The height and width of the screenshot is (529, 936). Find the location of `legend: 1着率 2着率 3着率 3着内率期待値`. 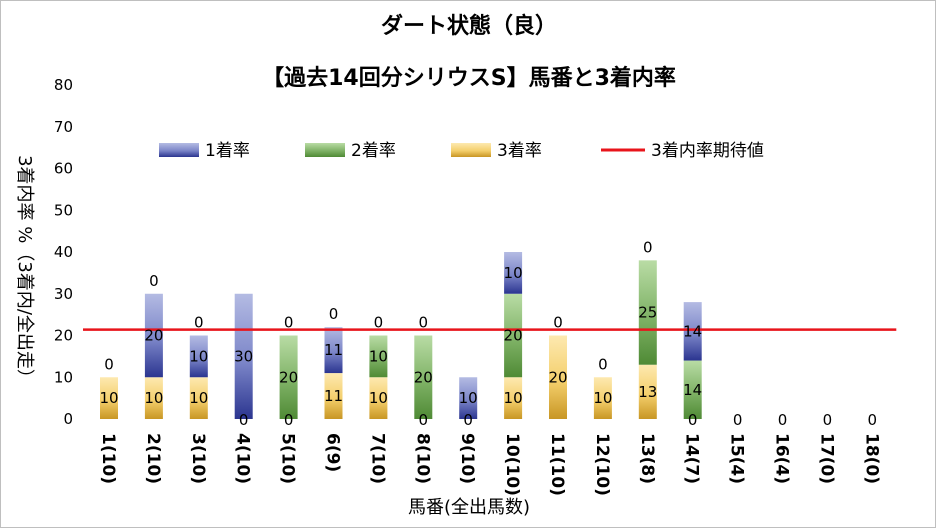

legend: 1着率 2着率 3着率 3着内率期待値 is located at coordinates (461, 151).